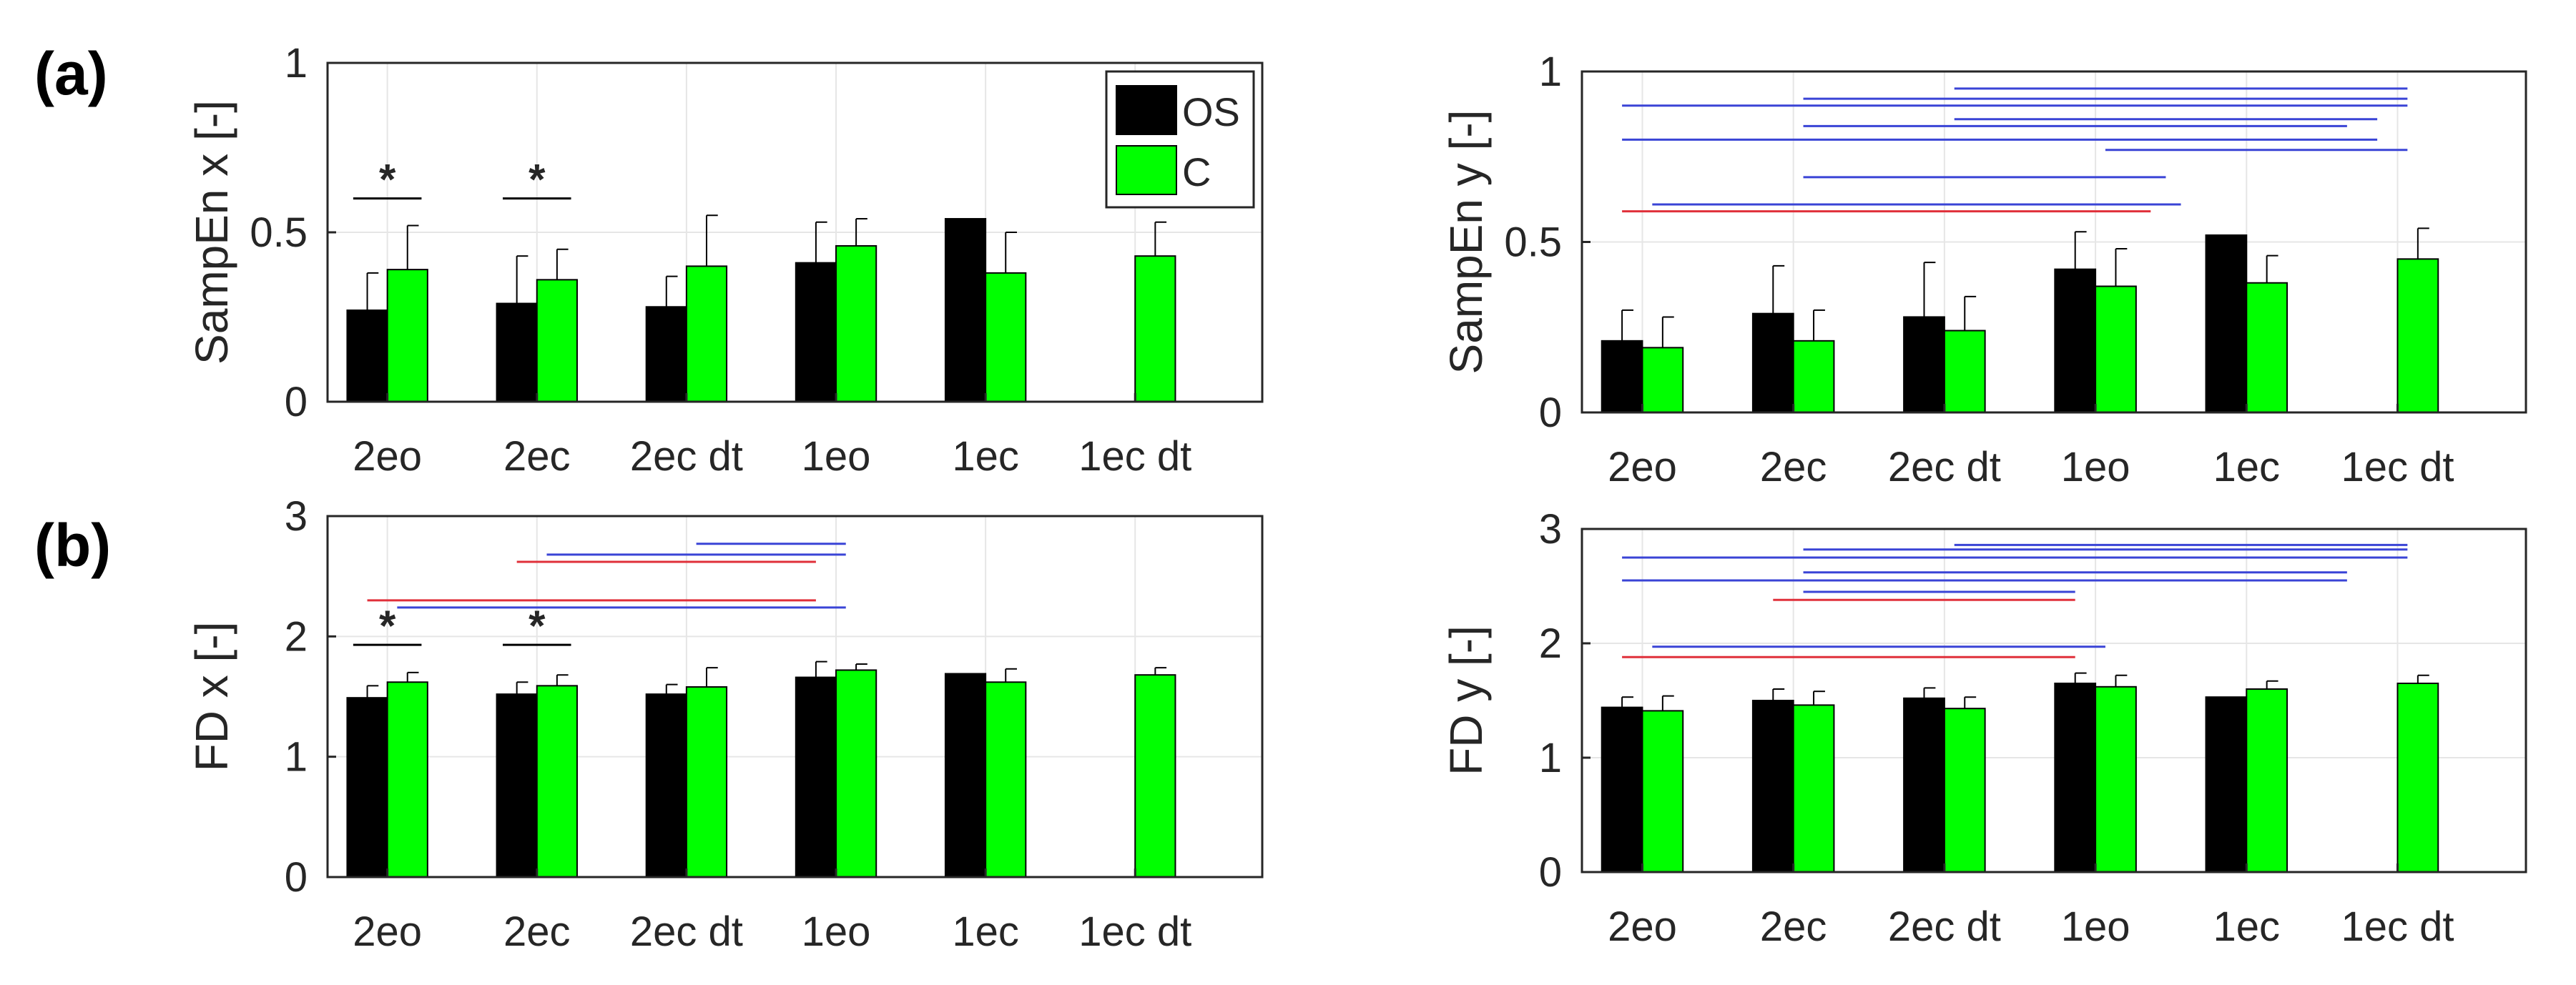 This screenshot has height=985, width=2576. Describe the element at coordinates (1466, 243) in the screenshot. I see `y-axis-label: SampEn y [-]` at that location.